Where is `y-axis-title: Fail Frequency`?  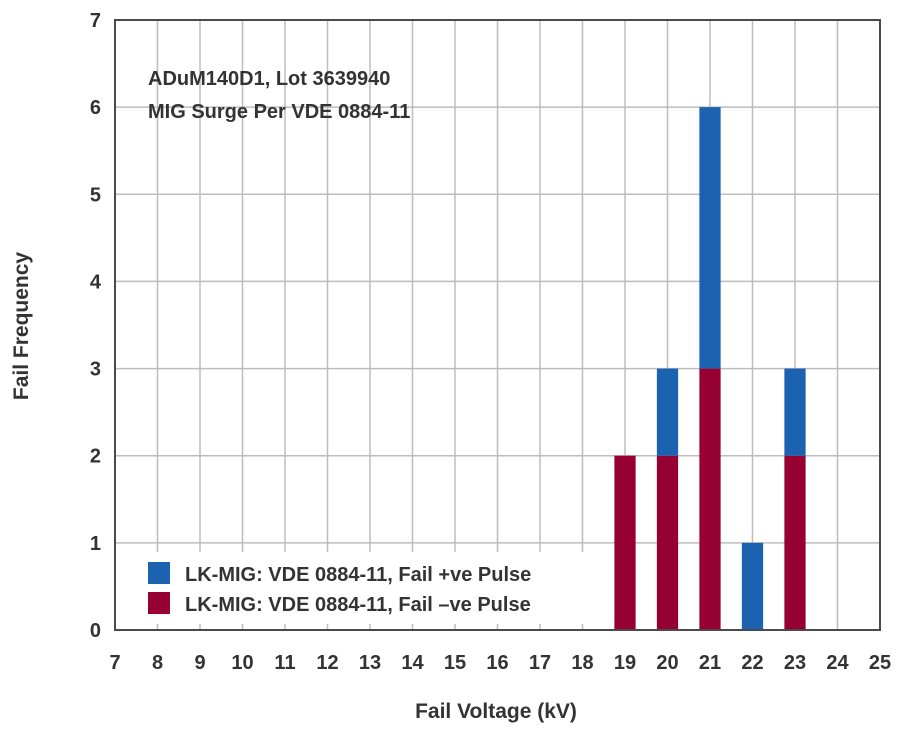 y-axis-title: Fail Frequency is located at coordinates (21, 326).